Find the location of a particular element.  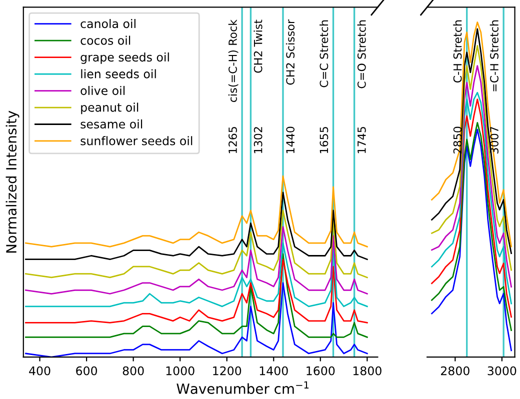

annotation: 1265 is located at coordinates (232, 140).